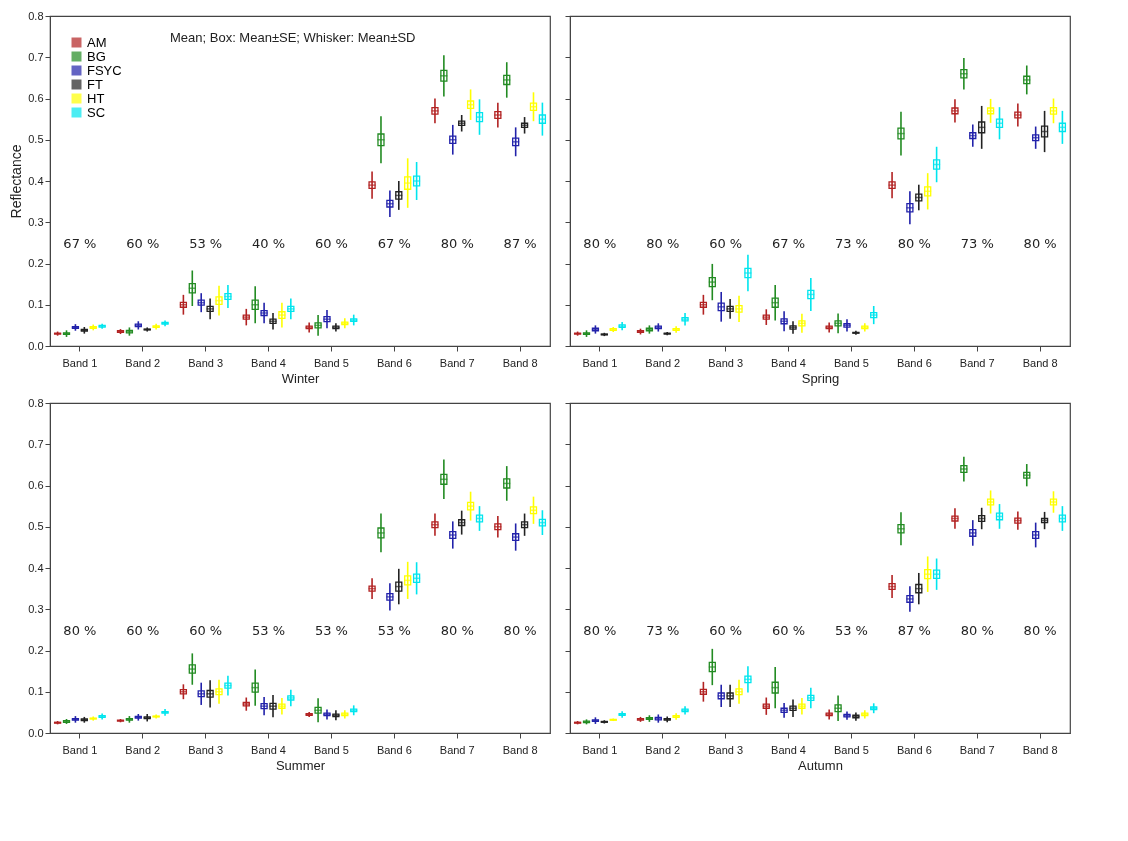 This screenshot has width=1128, height=841. I want to click on legend-label: AM, so click(97, 42).